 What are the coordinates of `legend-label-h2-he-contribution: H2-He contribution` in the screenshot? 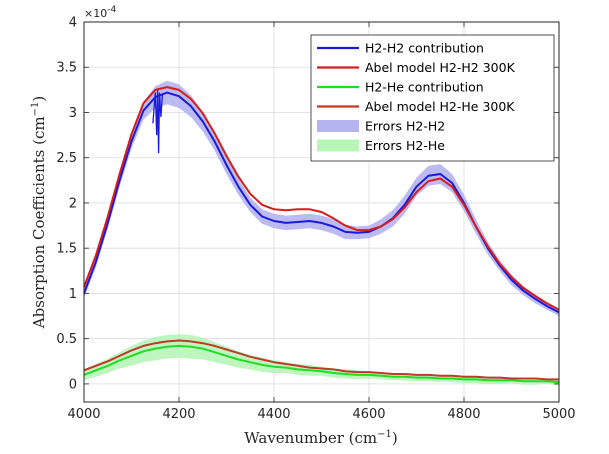 It's located at (424, 87).